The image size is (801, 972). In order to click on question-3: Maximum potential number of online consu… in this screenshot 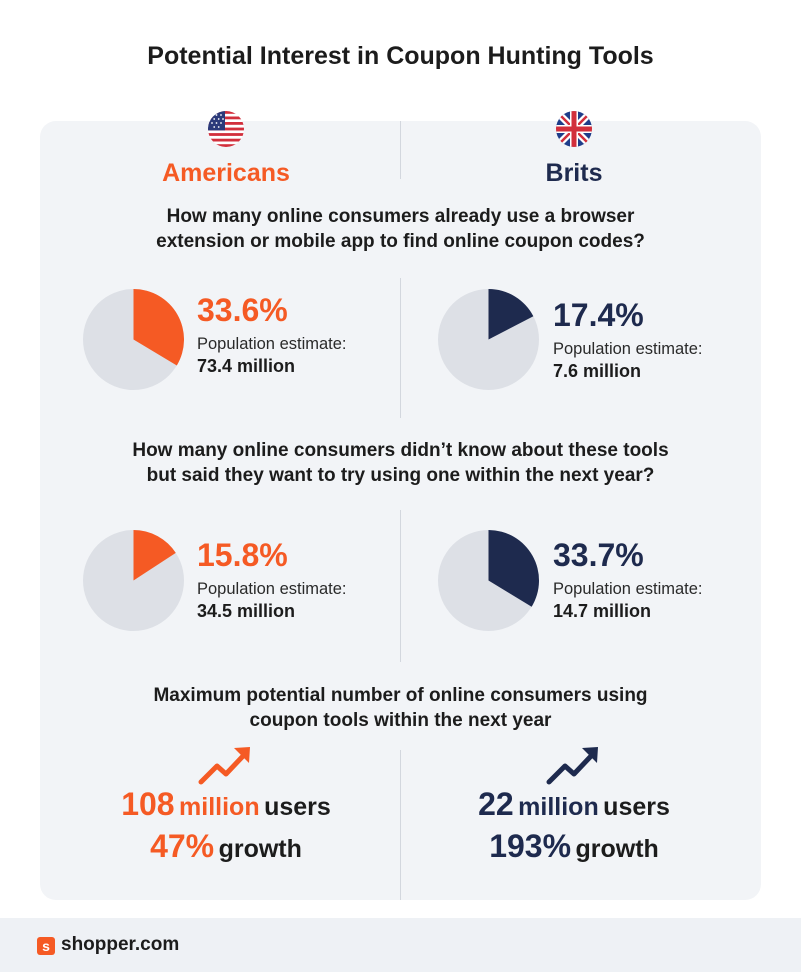, I will do `click(400, 708)`.